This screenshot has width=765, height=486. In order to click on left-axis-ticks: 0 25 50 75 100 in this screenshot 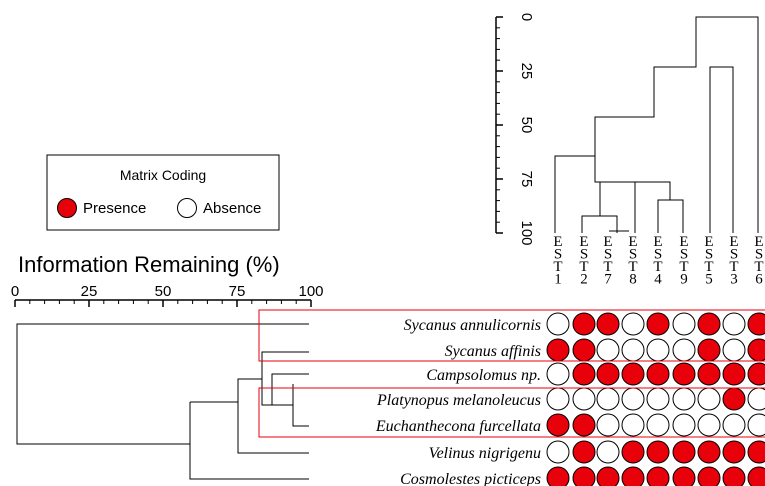, I will do `click(167, 295)`.